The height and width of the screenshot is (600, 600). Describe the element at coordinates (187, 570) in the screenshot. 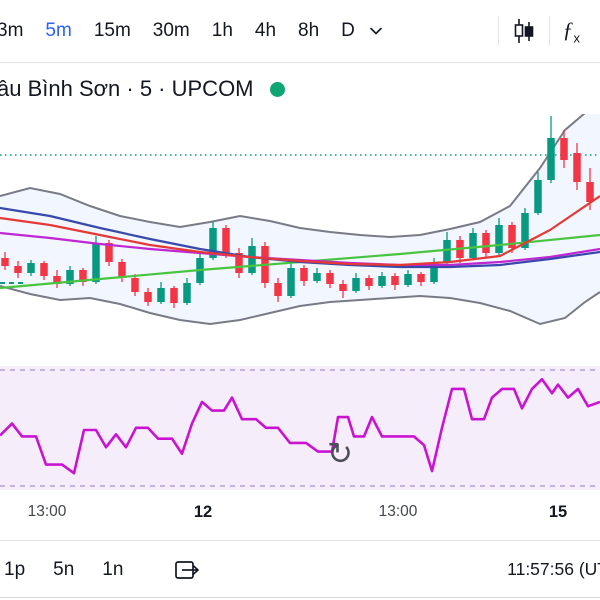

I see `go-to-date-icon` at that location.